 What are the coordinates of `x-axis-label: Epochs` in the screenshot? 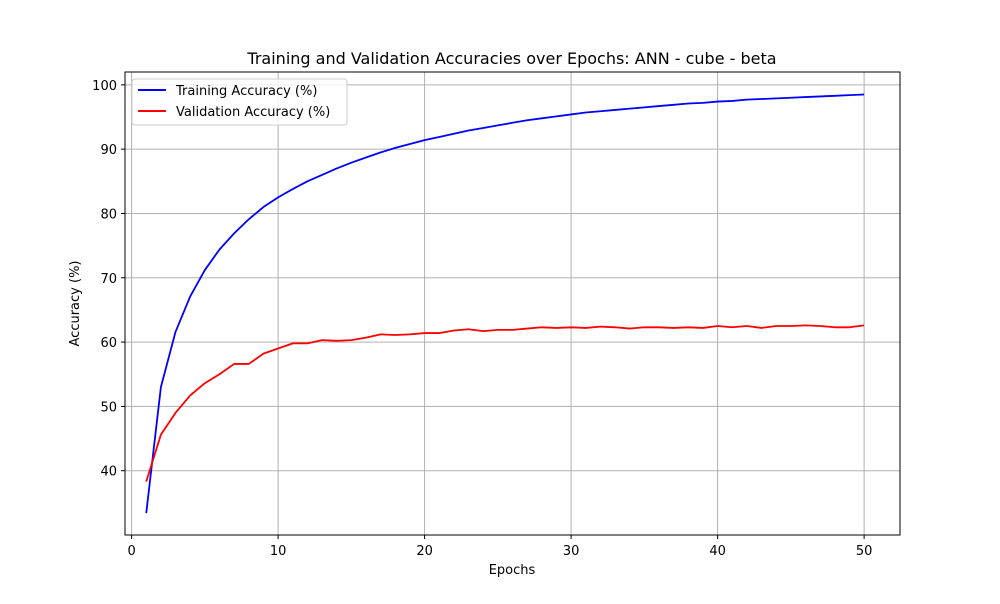 It's located at (512, 570).